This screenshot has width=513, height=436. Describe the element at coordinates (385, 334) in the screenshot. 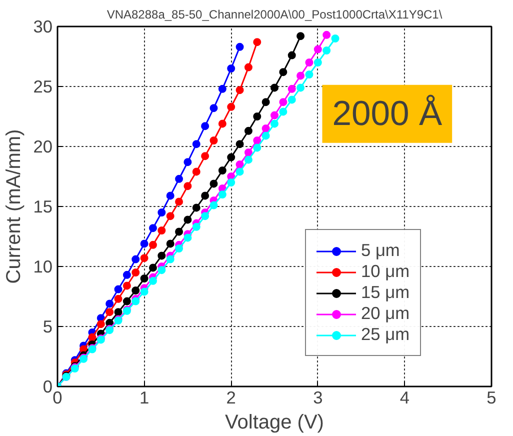

I see `legend-label: 25 μm` at that location.